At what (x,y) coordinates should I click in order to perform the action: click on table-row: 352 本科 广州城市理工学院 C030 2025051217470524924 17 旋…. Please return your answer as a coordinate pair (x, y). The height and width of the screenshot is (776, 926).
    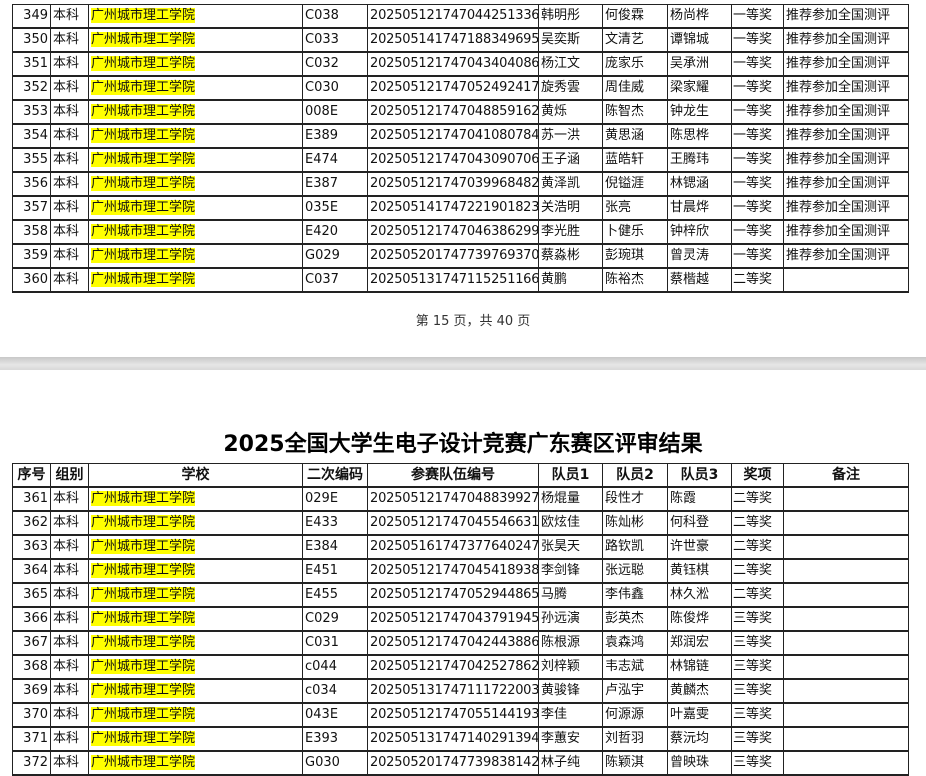
    Looking at the image, I should click on (460, 88).